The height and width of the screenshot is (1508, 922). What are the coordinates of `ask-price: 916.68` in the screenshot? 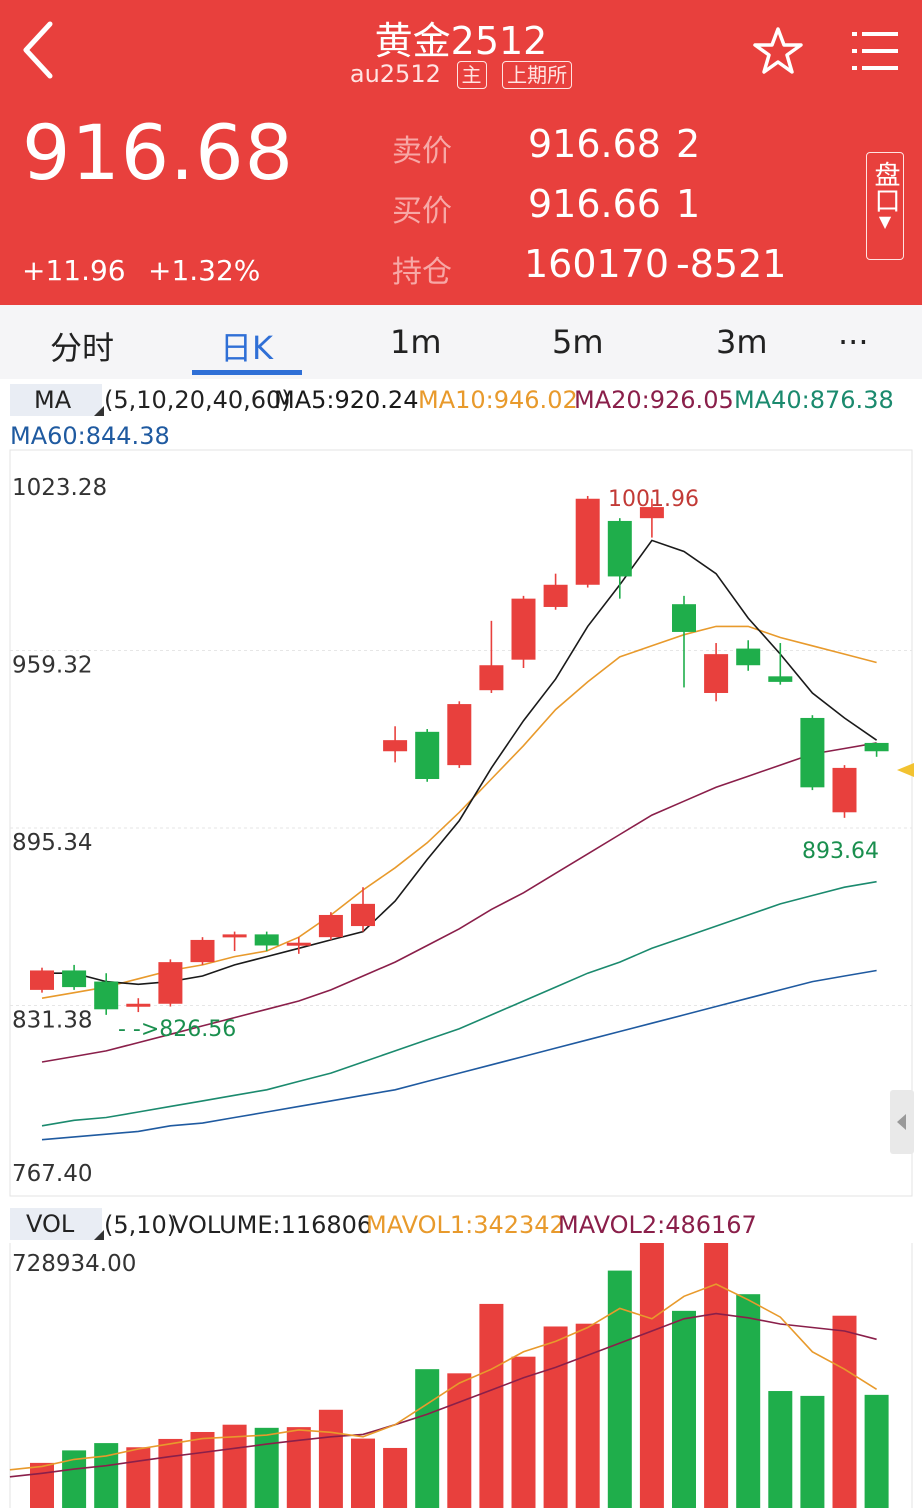 It's located at (594, 144).